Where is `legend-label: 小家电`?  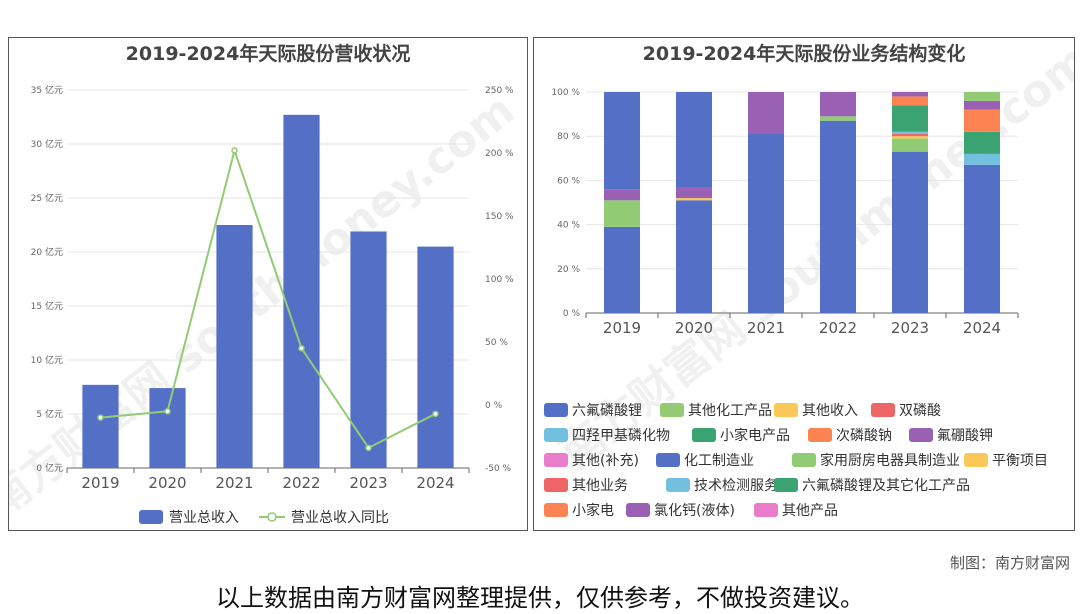
legend-label: 小家电 is located at coordinates (593, 510).